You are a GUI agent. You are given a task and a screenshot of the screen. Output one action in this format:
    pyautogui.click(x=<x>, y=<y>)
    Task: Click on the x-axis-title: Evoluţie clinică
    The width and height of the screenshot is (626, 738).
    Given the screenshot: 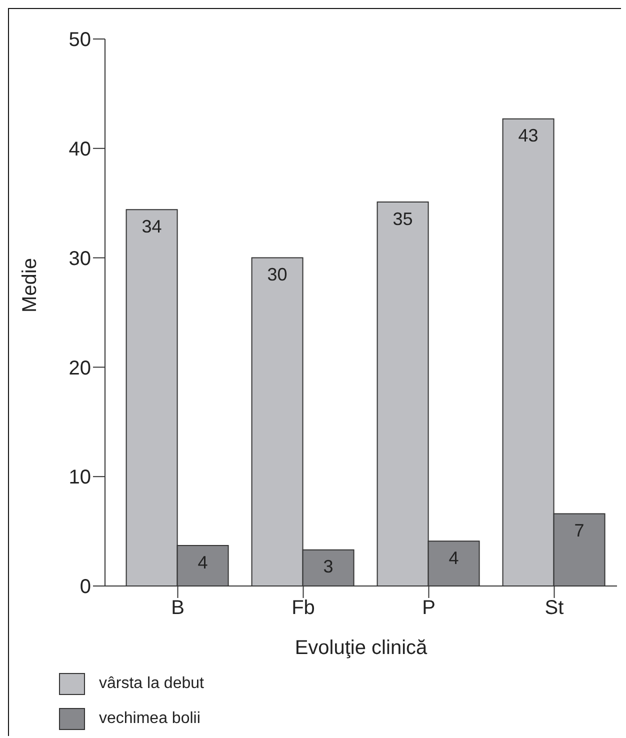 What is the action you would take?
    pyautogui.click(x=361, y=648)
    